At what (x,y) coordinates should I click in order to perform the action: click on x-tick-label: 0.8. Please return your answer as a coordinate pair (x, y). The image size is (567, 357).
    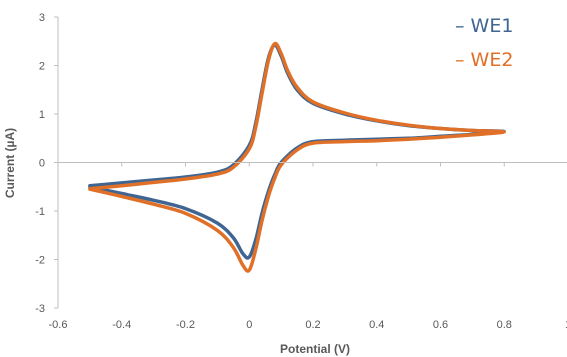
    Looking at the image, I should click on (504, 325).